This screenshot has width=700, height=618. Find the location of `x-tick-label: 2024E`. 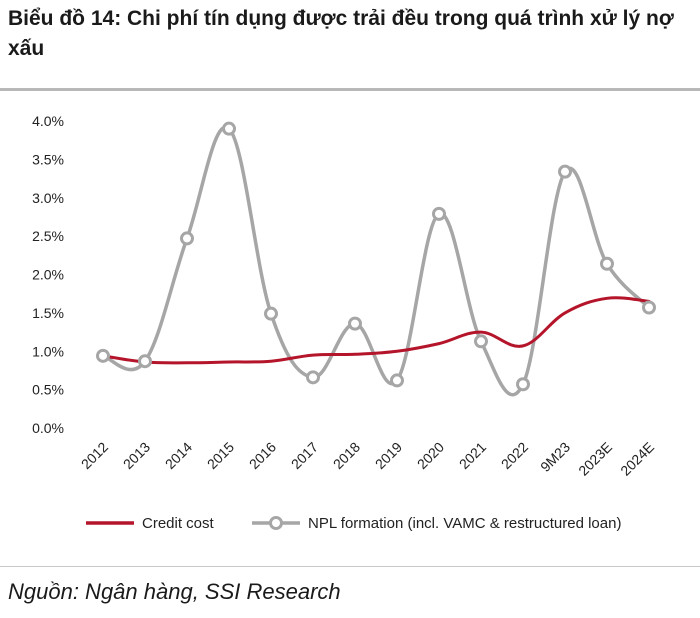

x-tick-label: 2024E is located at coordinates (637, 459).